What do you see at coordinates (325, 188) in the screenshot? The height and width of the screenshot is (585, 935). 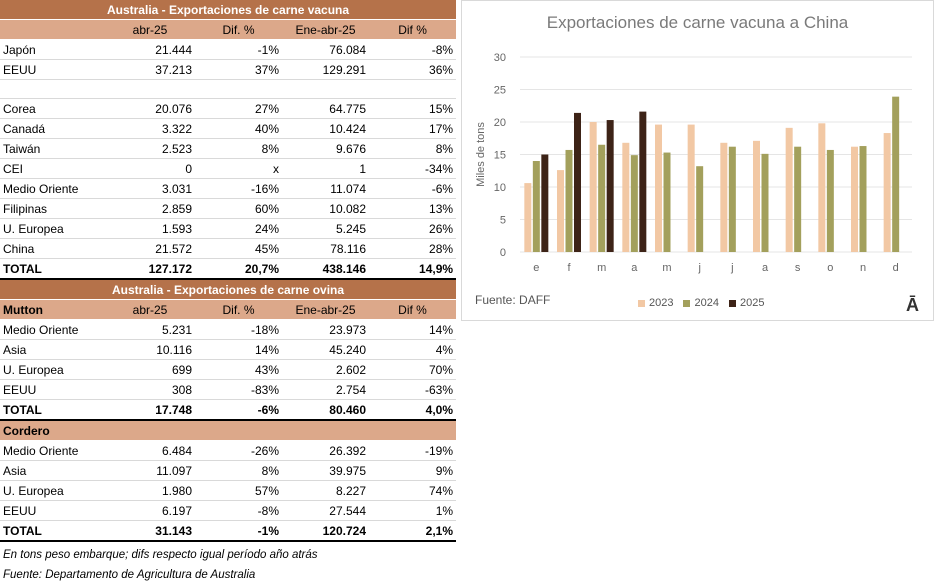 I see `table-cell: 11.074` at bounding box center [325, 188].